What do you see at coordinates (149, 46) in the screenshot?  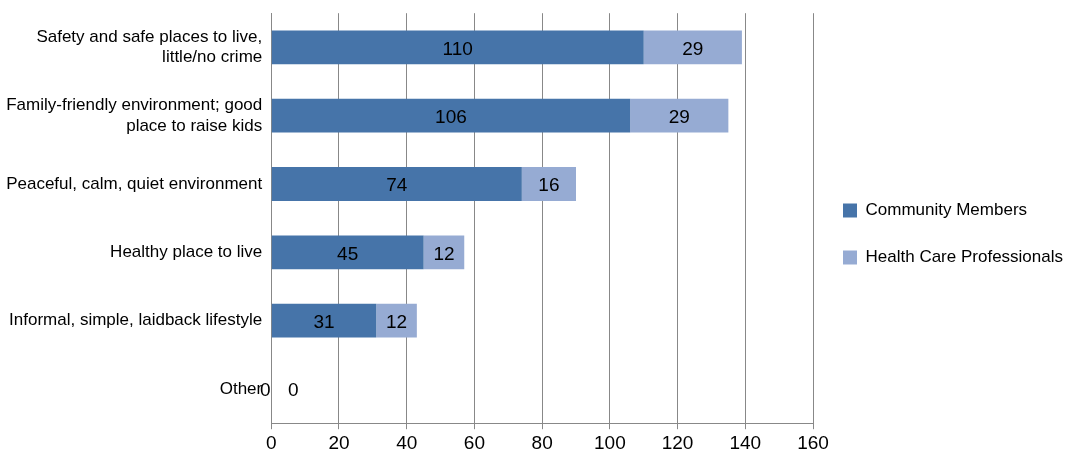 I see `y-tick-label: Safety and safe places to live, little/no crime` at bounding box center [149, 46].